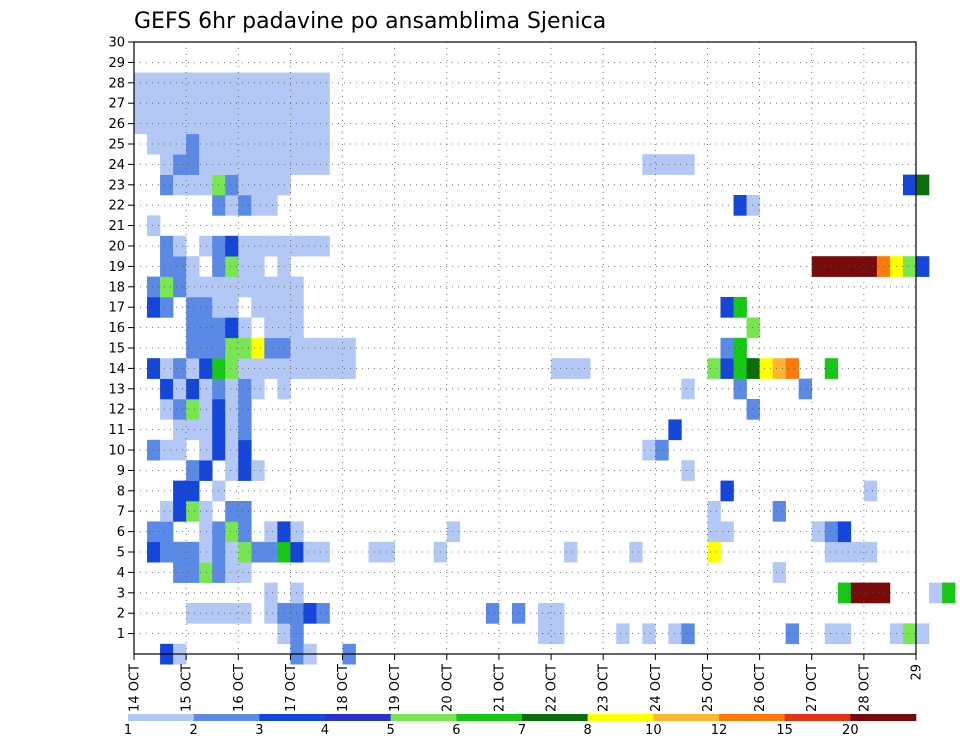  What do you see at coordinates (116, 287) in the screenshot?
I see `y-tick-label: 18` at bounding box center [116, 287].